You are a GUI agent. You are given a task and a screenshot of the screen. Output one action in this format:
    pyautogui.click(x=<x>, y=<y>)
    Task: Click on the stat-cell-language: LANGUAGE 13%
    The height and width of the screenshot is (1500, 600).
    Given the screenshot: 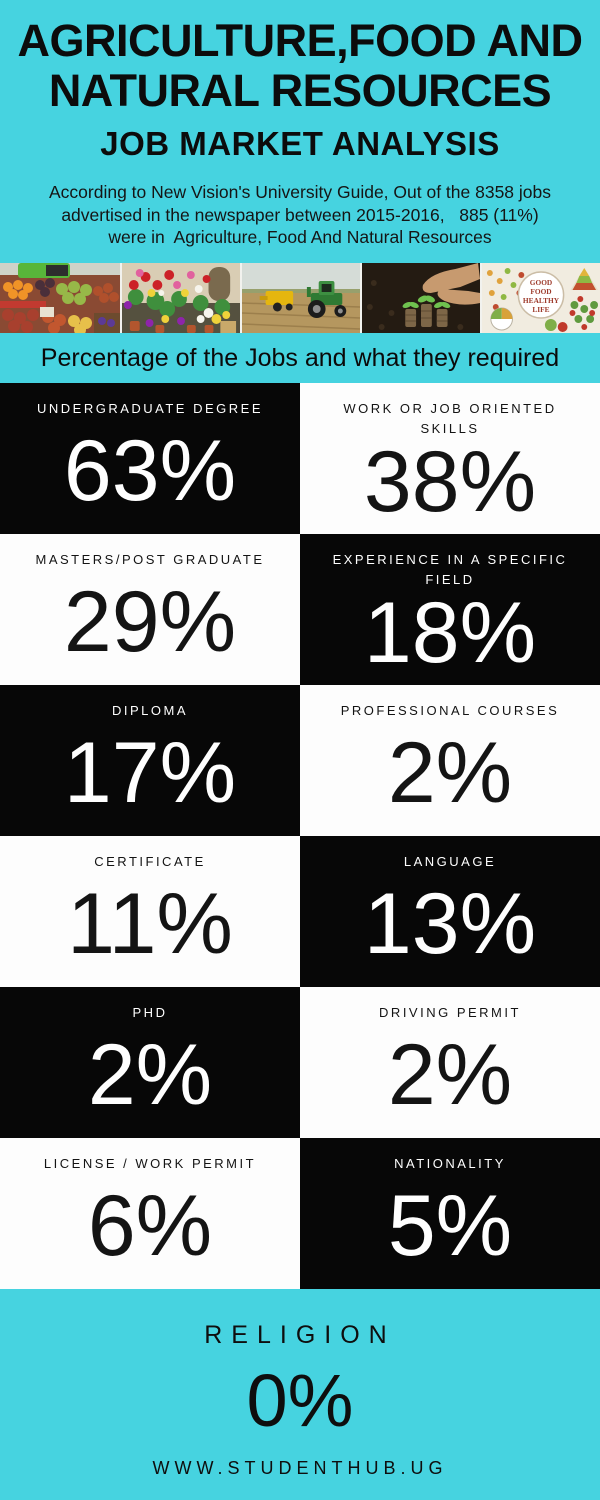 What is the action you would take?
    pyautogui.click(x=450, y=911)
    